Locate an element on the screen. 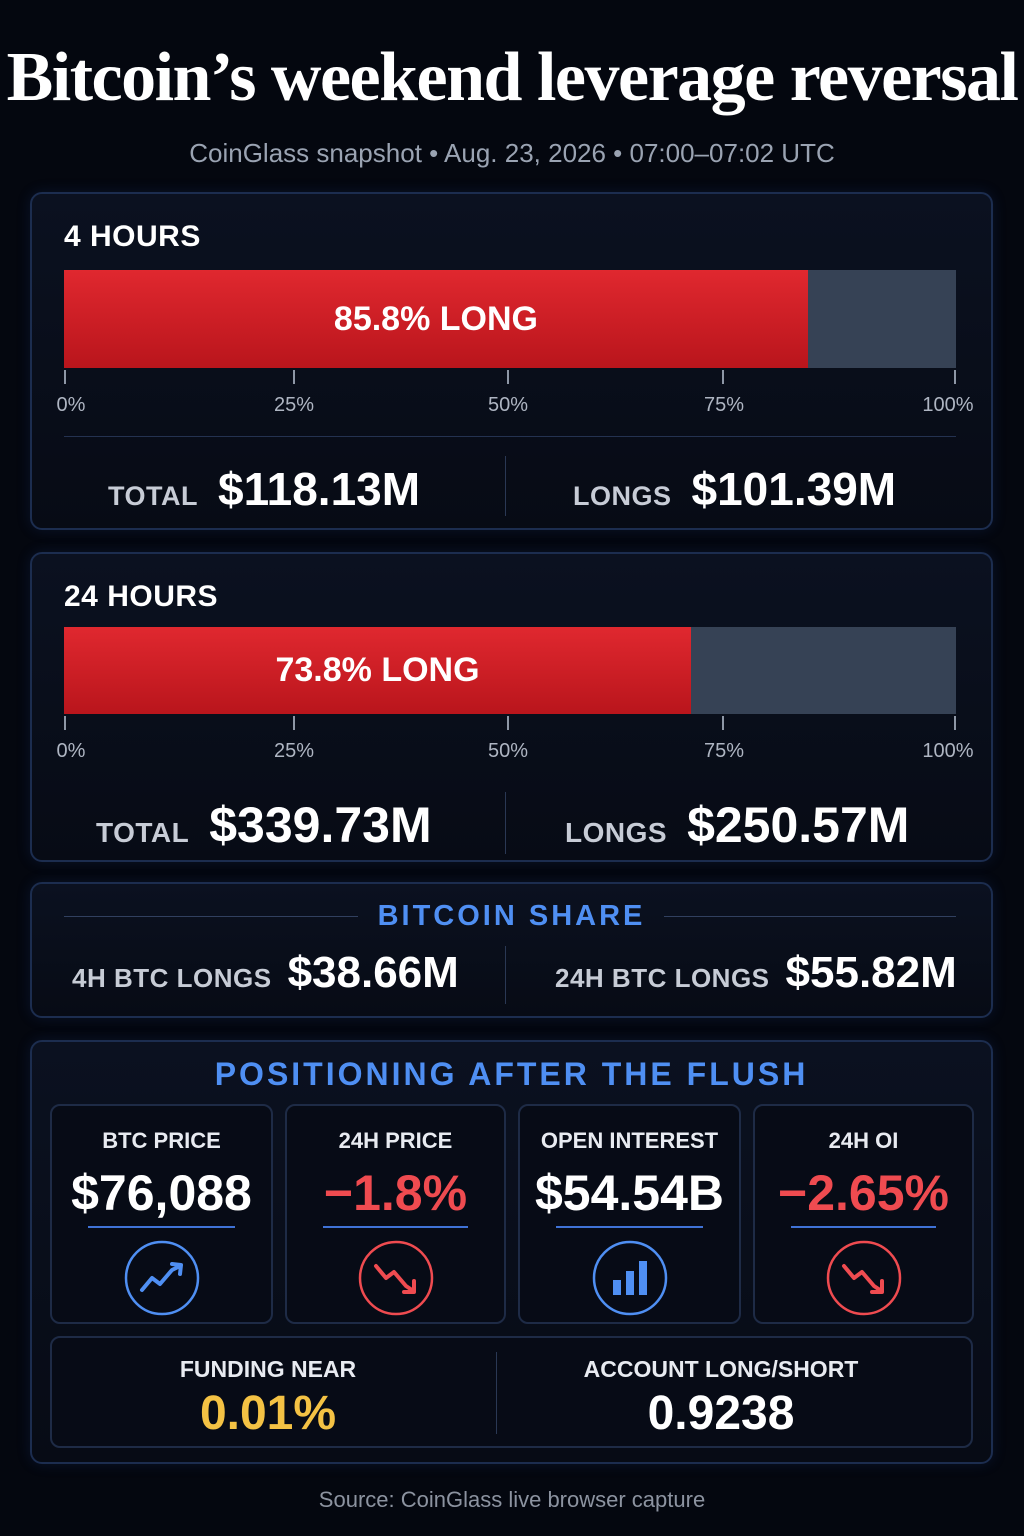 The width and height of the screenshot is (1024, 1536). four-hours-longs: LONGS $101.39M is located at coordinates (734, 489).